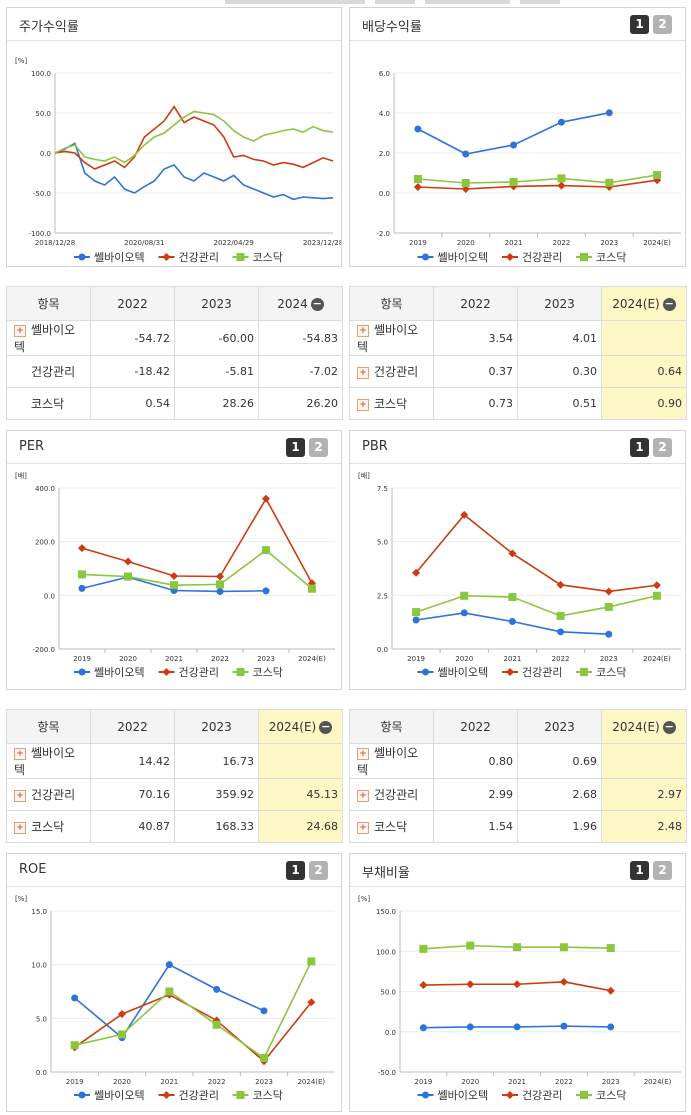  Describe the element at coordinates (174, 403) in the screenshot. I see `table-row: 코스닥 0.54 28.26 26.20` at that location.